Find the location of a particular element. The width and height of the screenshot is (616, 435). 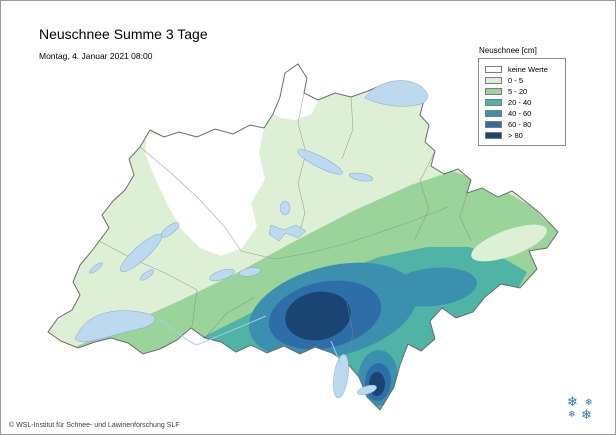

lago-maggiore is located at coordinates (341, 376).